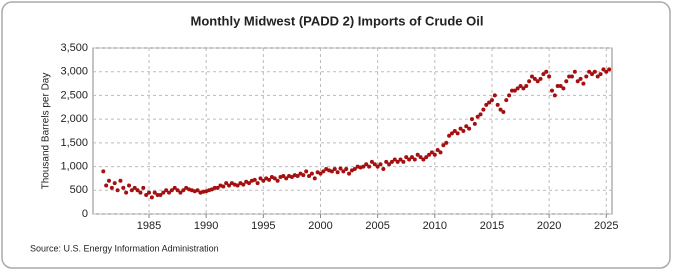 This screenshot has width=675, height=275. Describe the element at coordinates (320, 226) in the screenshot. I see `x-tick-label: 2000` at that location.